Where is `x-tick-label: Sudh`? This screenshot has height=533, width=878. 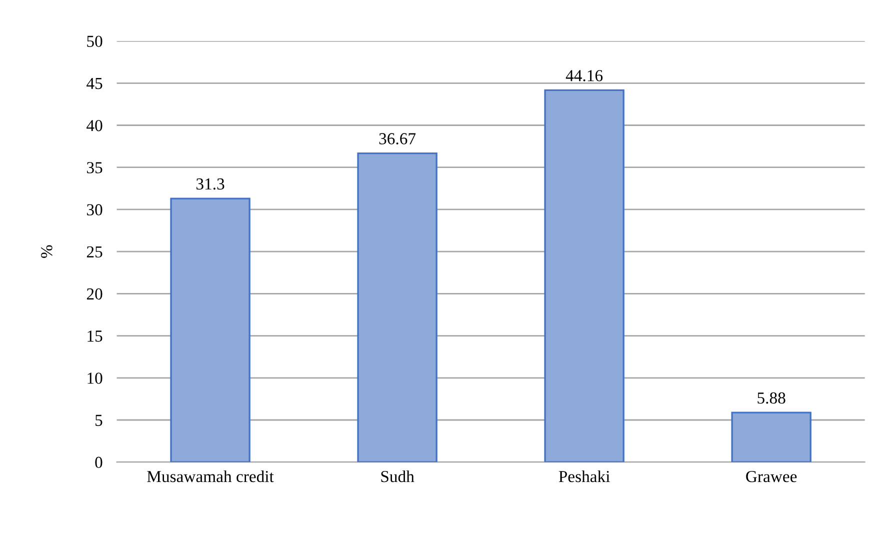
x-tick-label: Sudh is located at coordinates (397, 476).